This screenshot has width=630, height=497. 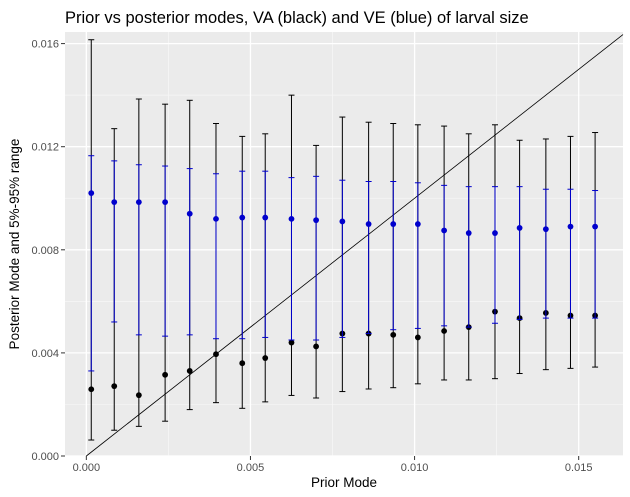 What do you see at coordinates (87, 468) in the screenshot?
I see `x-tick-label: 0.000` at bounding box center [87, 468].